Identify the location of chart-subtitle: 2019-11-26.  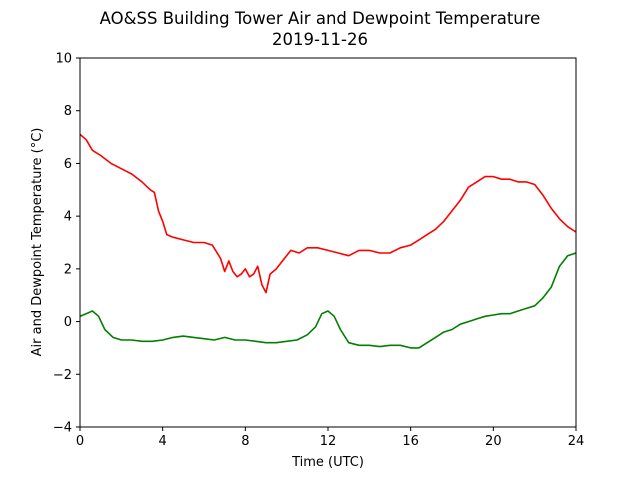
(320, 39).